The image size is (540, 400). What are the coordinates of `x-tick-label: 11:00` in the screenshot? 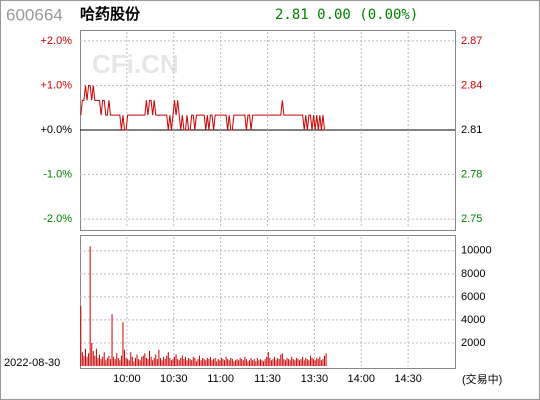 It's located at (220, 379).